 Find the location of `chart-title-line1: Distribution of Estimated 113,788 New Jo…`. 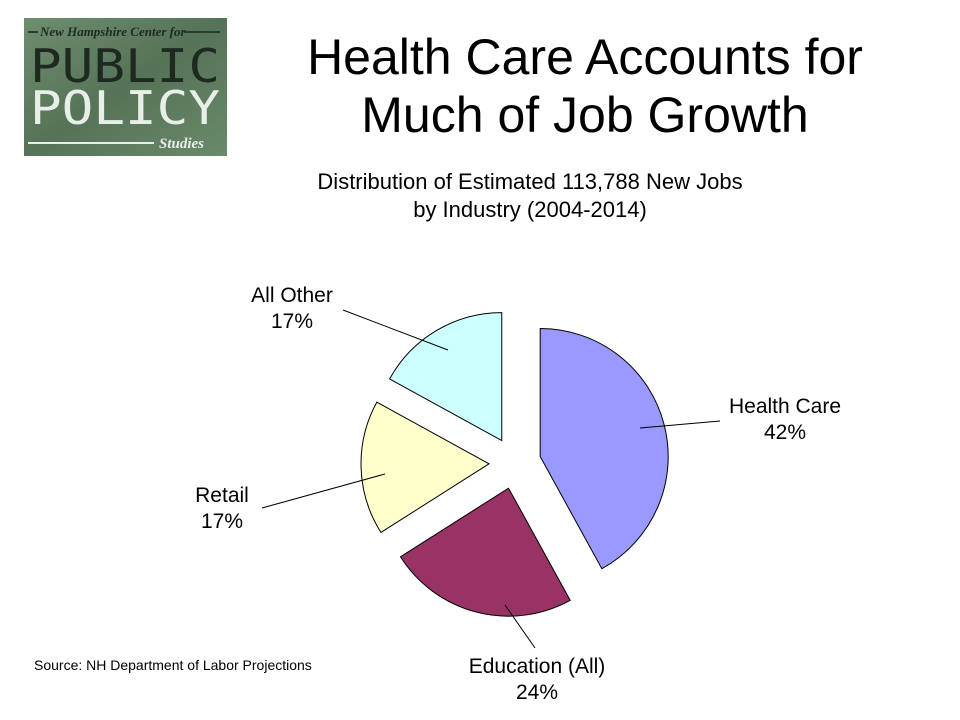

chart-title-line1: Distribution of Estimated 113,788 New Jo… is located at coordinates (530, 181).